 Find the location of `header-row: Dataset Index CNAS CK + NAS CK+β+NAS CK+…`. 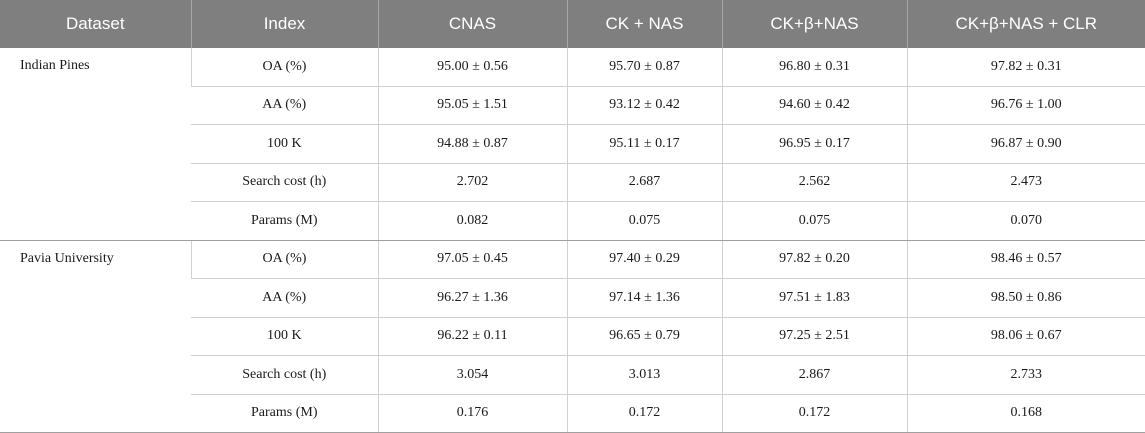

header-row: Dataset Index CNAS CK + NAS CK+β+NAS CK+… is located at coordinates (572, 24).